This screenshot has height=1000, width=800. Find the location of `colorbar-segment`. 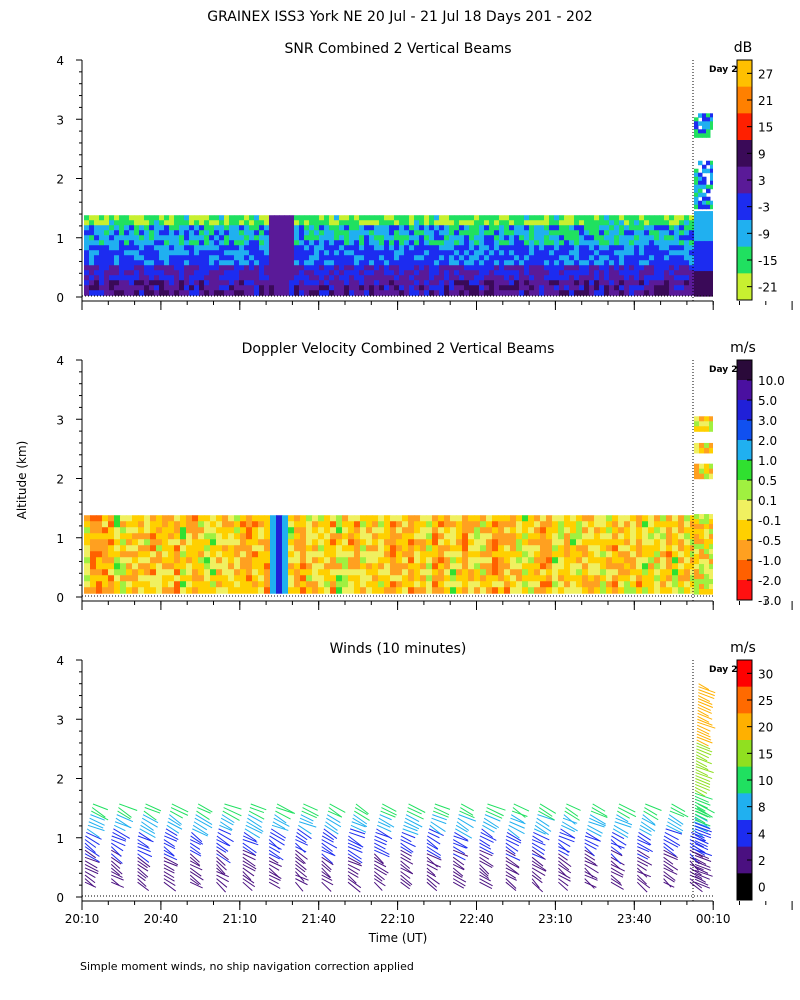

colorbar-segment is located at coordinates (744, 530).